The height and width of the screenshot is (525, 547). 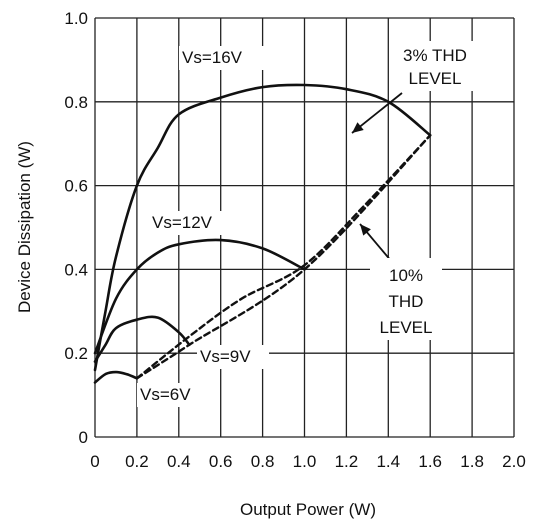 What do you see at coordinates (165, 394) in the screenshot?
I see `label-vs-6v: Vs=6V` at bounding box center [165, 394].